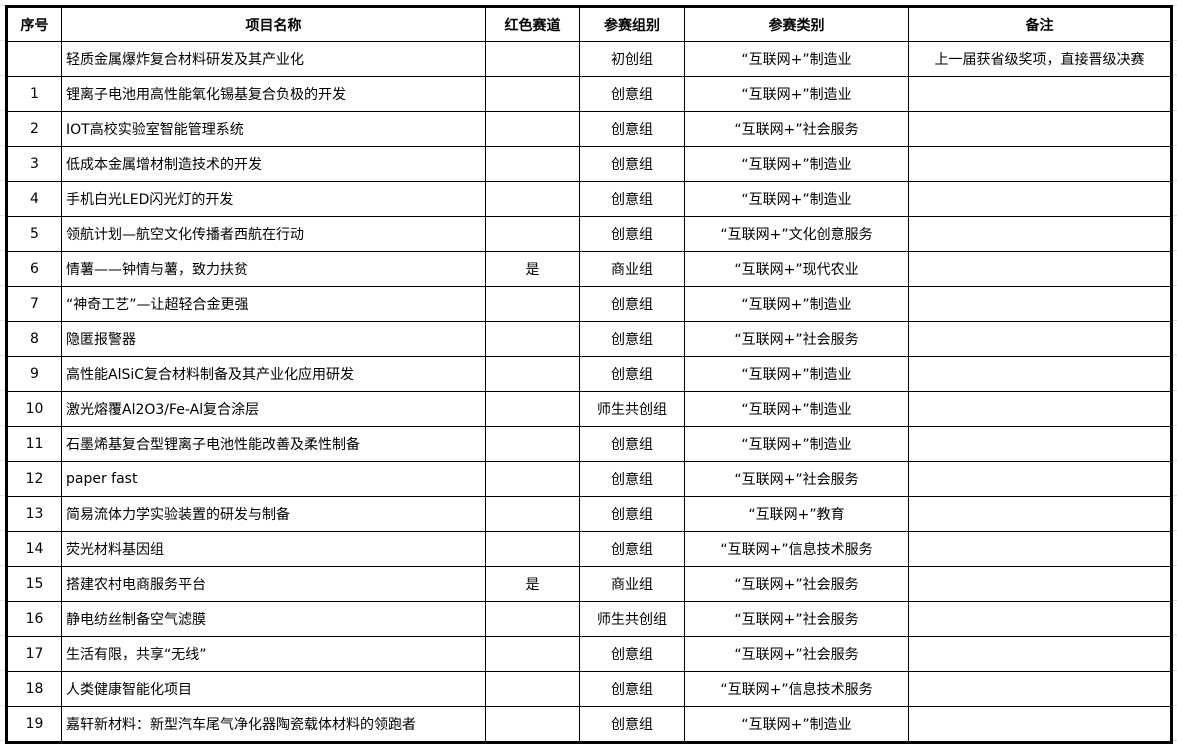 The width and height of the screenshot is (1177, 746). I want to click on cell-no: 19, so click(34, 724).